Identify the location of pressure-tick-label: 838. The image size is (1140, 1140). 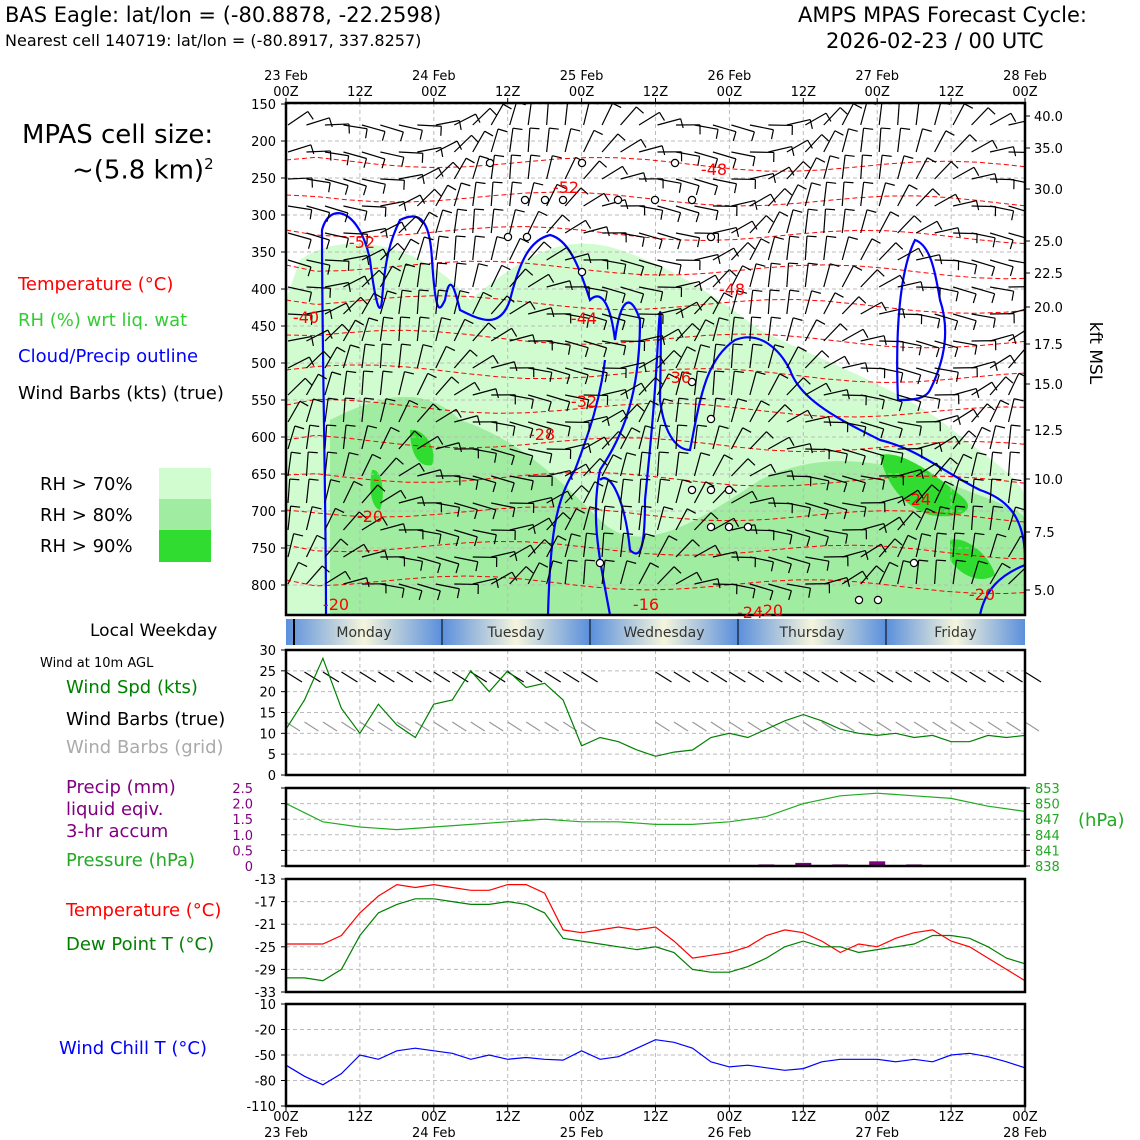
(1047, 867).